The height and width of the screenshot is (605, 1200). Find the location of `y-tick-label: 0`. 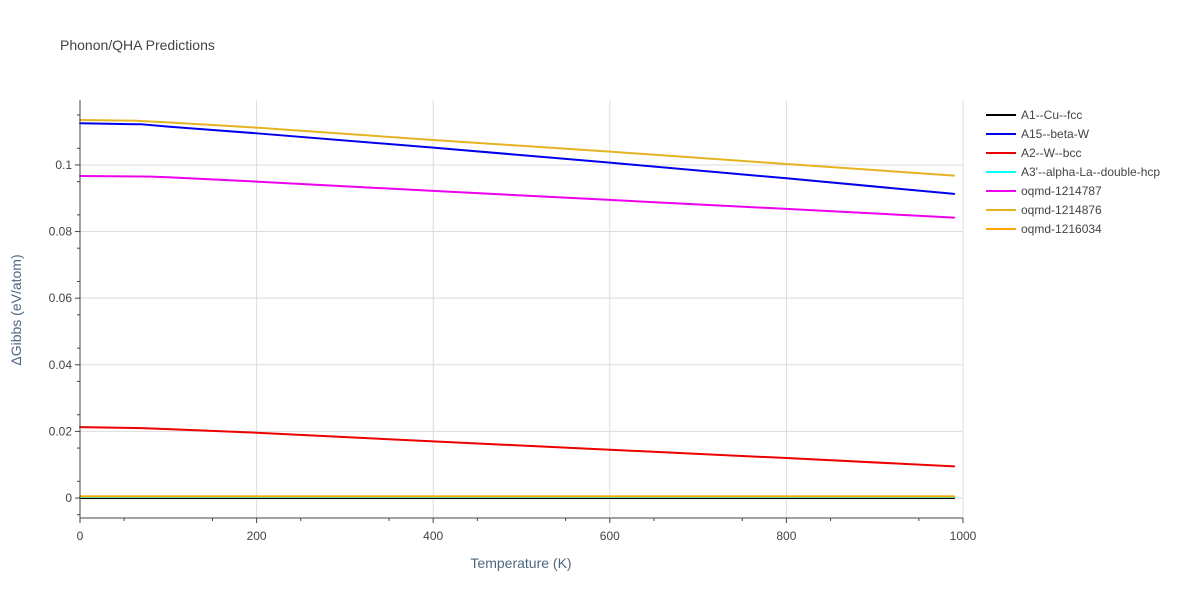

y-tick-label: 0 is located at coordinates (68, 498).